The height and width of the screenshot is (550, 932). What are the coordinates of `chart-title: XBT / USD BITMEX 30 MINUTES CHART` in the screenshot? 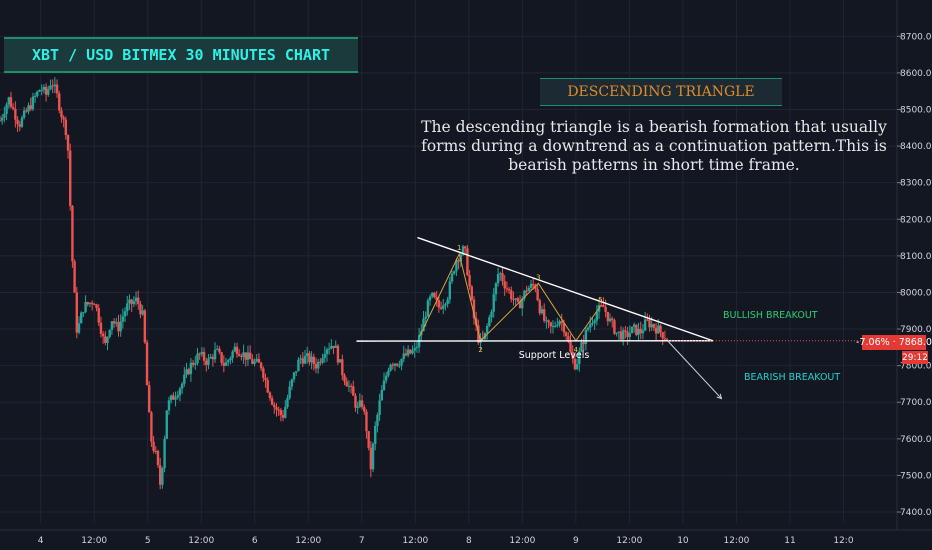 It's located at (180, 55).